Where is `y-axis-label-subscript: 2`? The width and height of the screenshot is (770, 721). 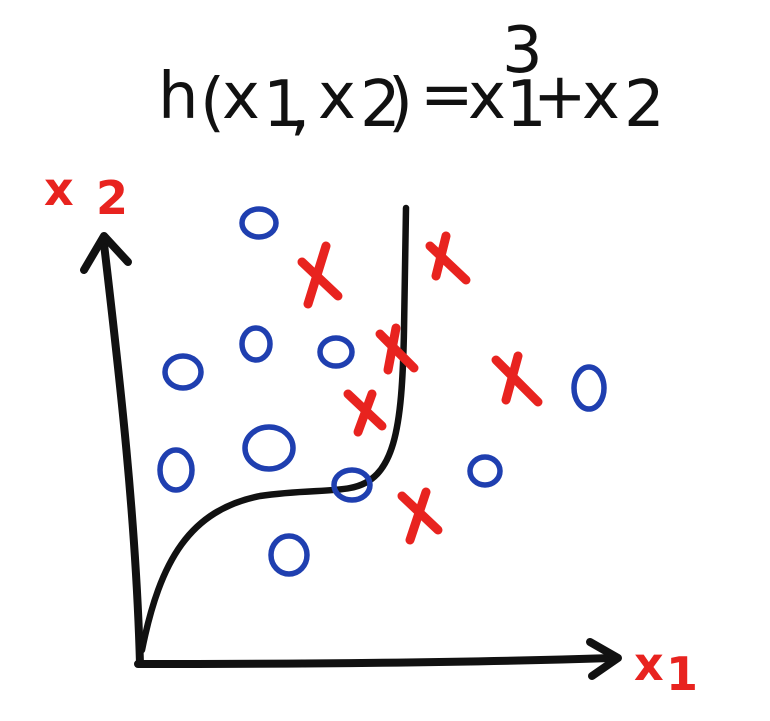 y-axis-label-subscript: 2 is located at coordinates (112, 198).